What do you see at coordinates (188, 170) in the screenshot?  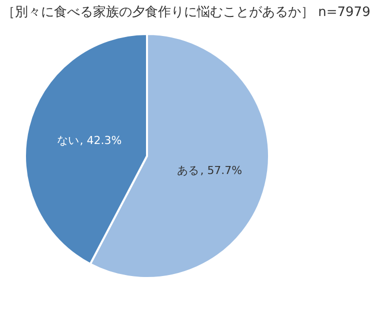 I see `slice-label: ある` at bounding box center [188, 170].